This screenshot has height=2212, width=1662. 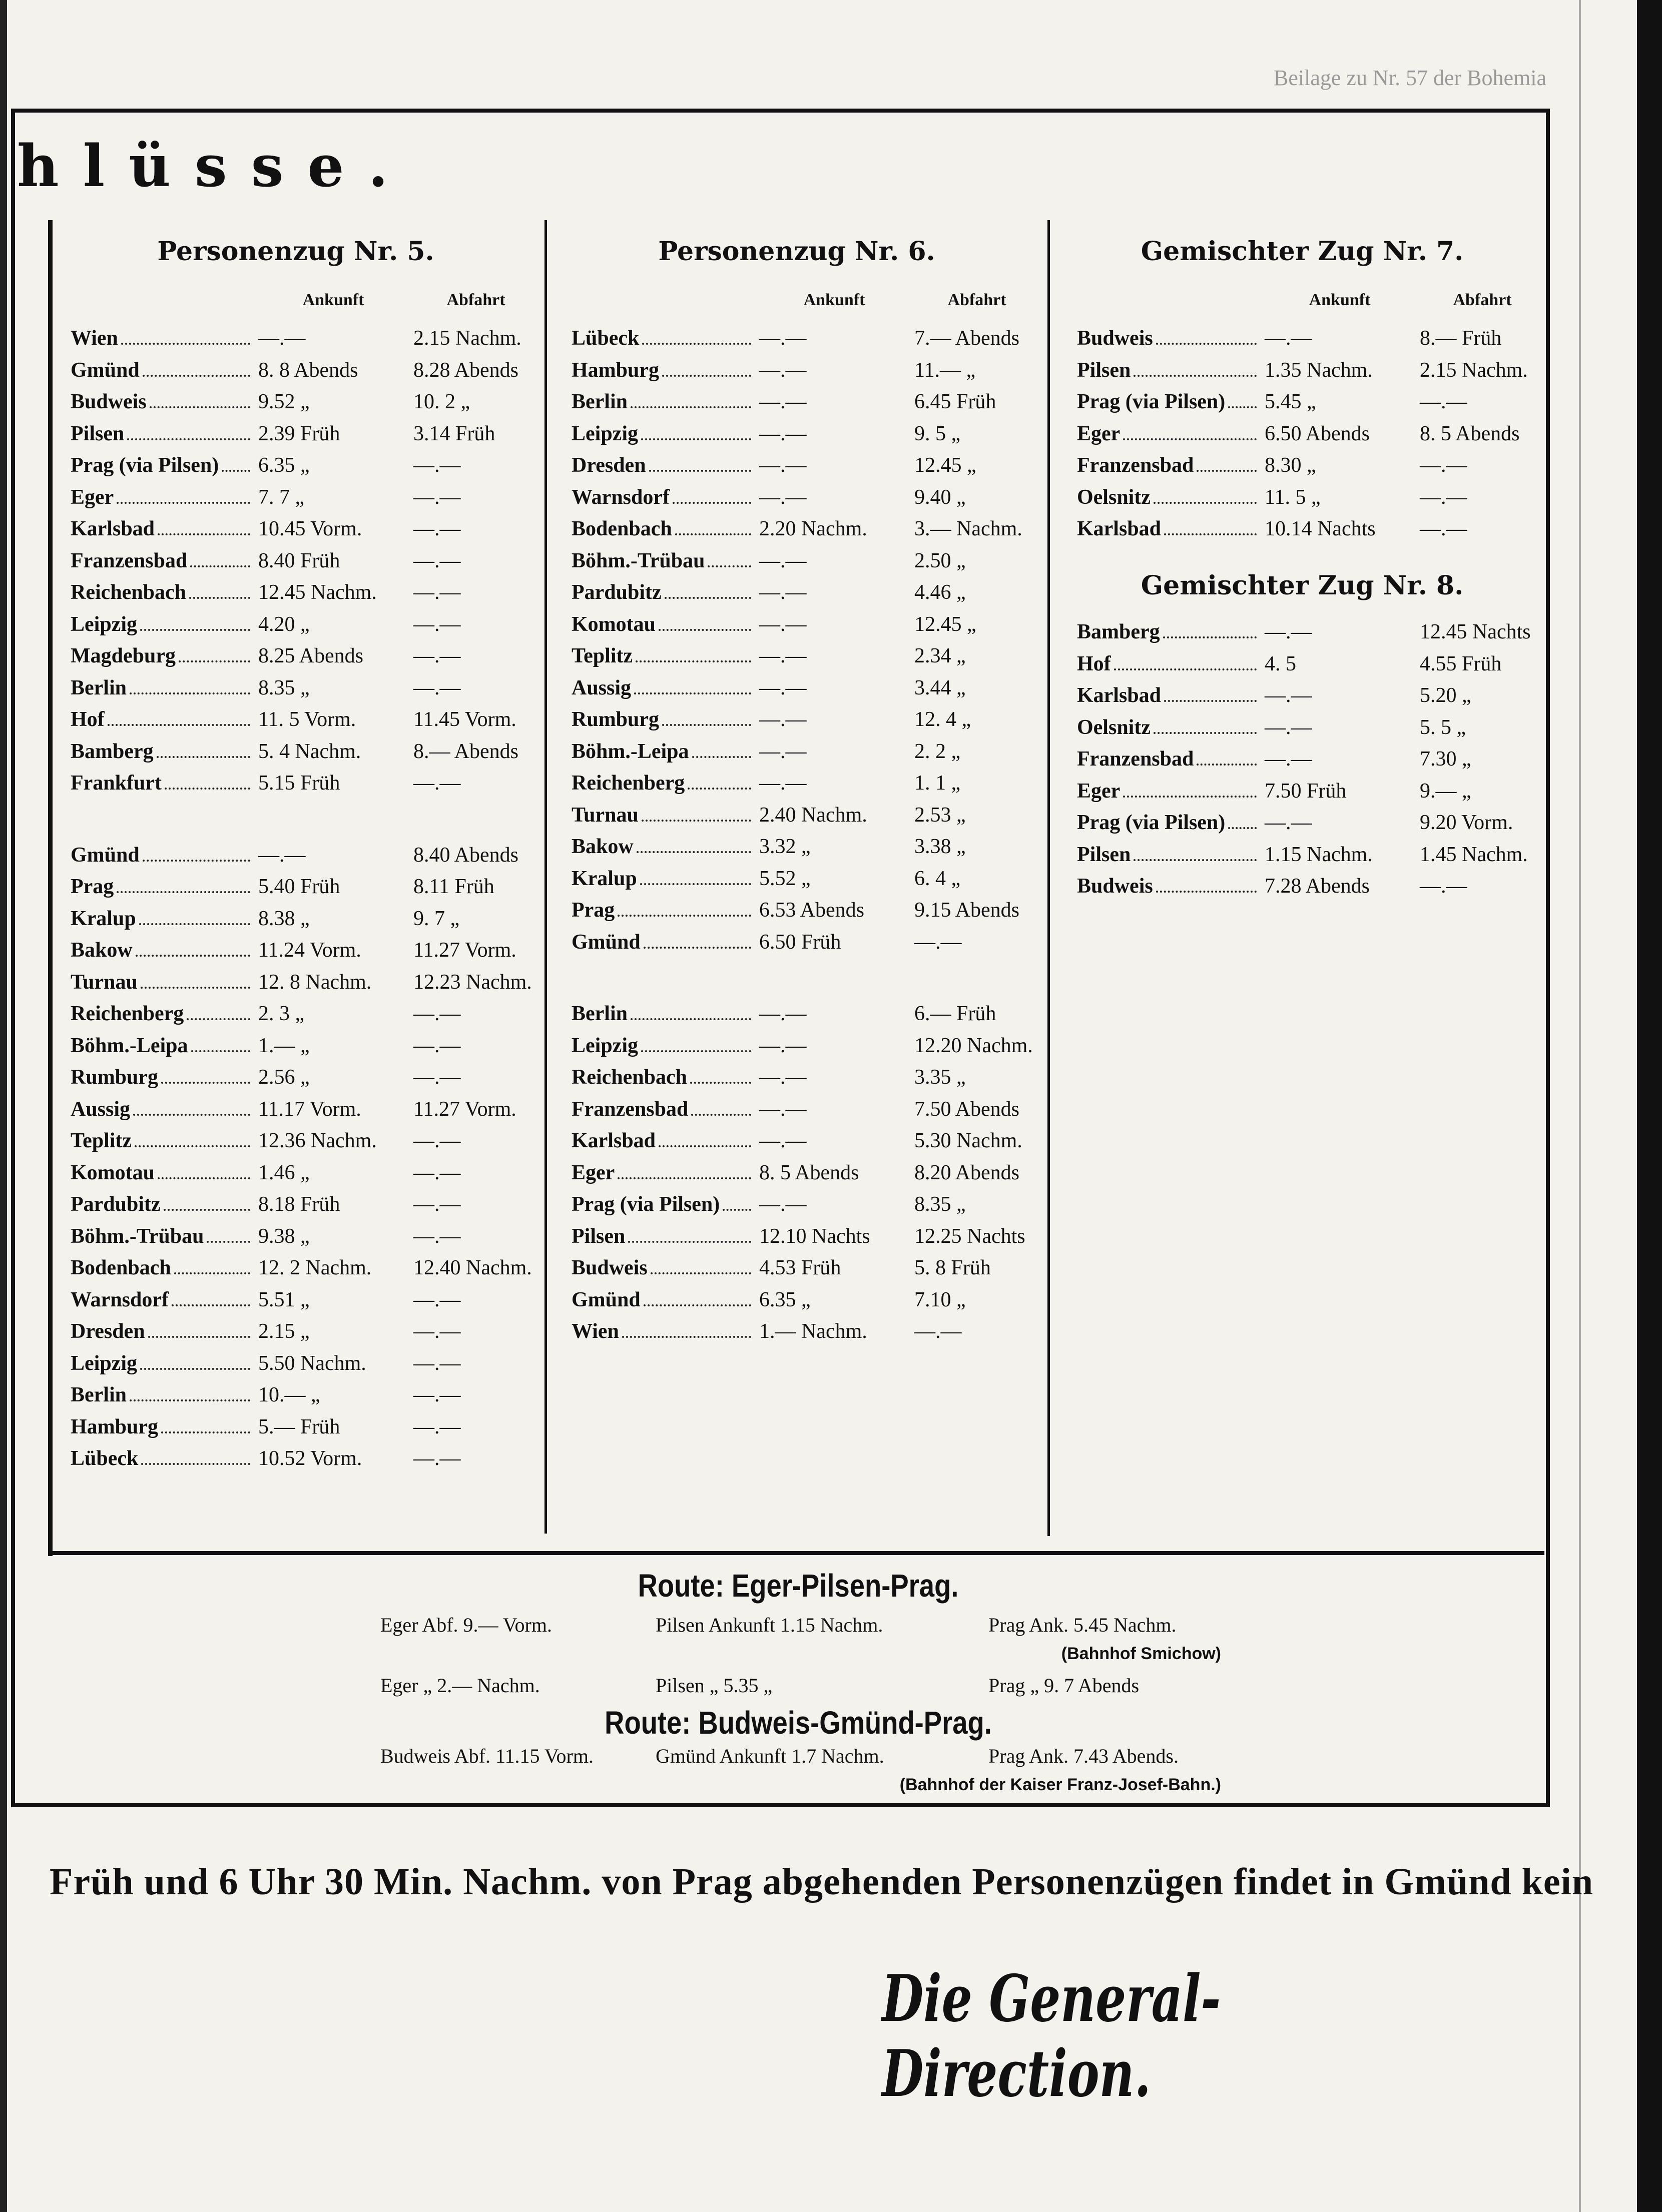 What do you see at coordinates (299, 433) in the screenshot?
I see `arrival: 2.39 Früh` at bounding box center [299, 433].